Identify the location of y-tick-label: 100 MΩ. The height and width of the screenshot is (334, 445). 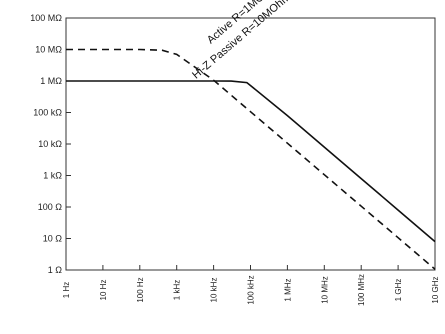
(46, 18).